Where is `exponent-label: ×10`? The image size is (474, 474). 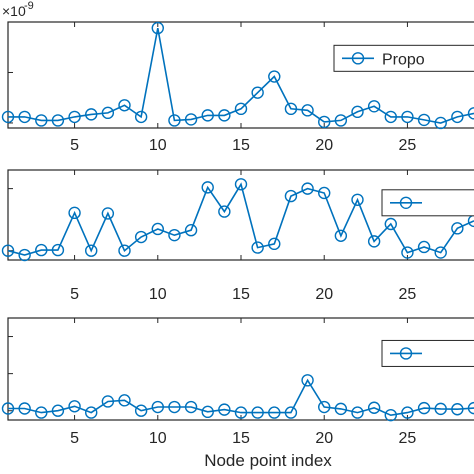 exponent-label: ×10 is located at coordinates (14, 11).